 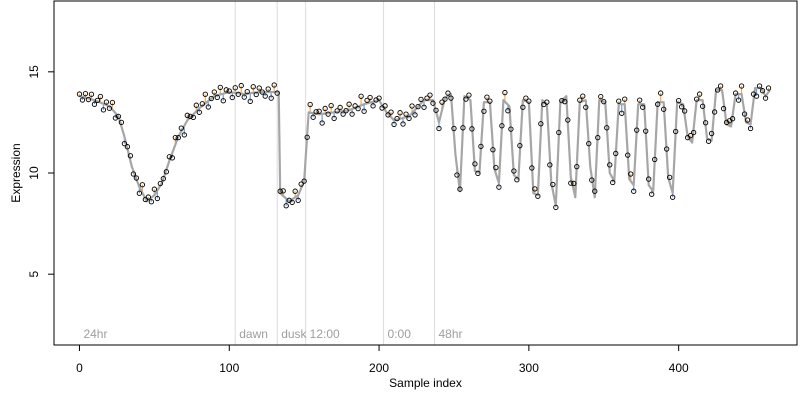 What do you see at coordinates (529, 368) in the screenshot?
I see `x-tick-label: 300` at bounding box center [529, 368].